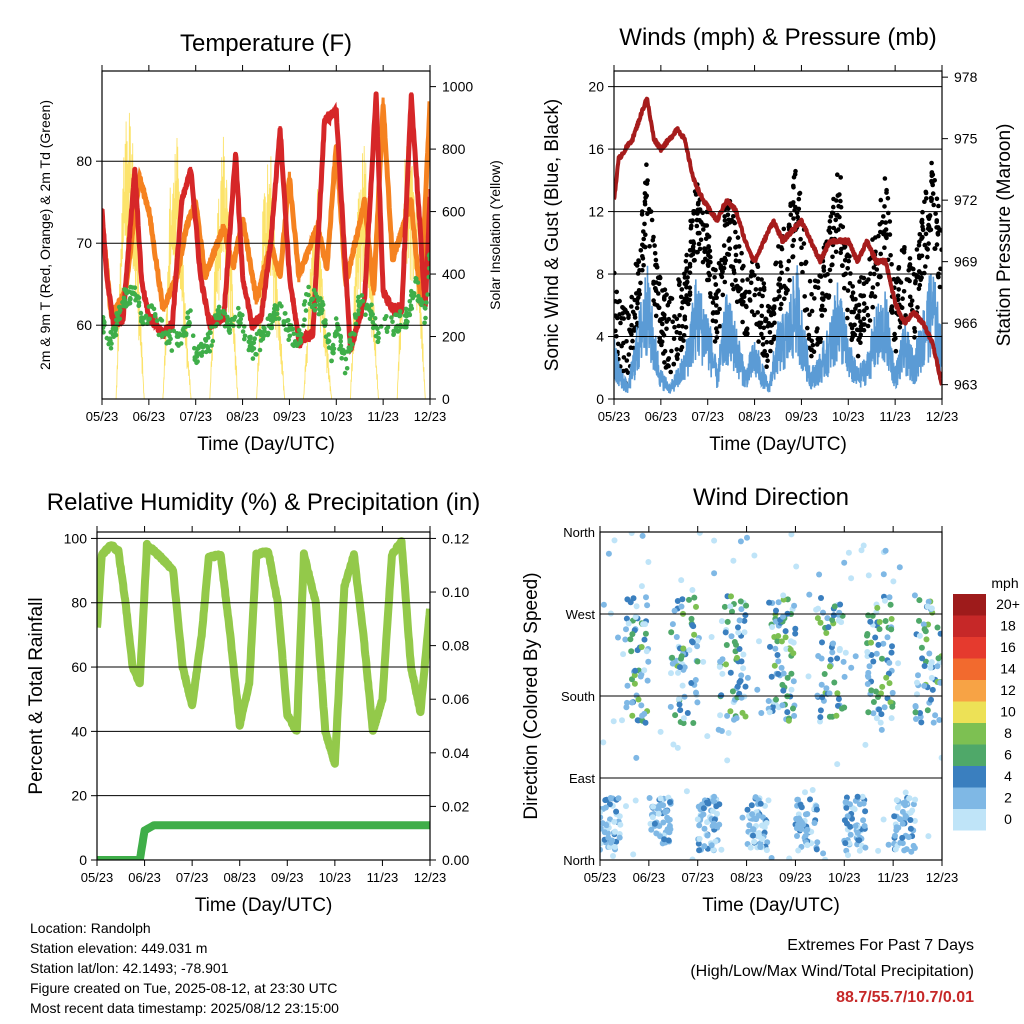 The height and width of the screenshot is (1024, 1024). What do you see at coordinates (966, 77) in the screenshot?
I see `y2-tick-label: 978` at bounding box center [966, 77].